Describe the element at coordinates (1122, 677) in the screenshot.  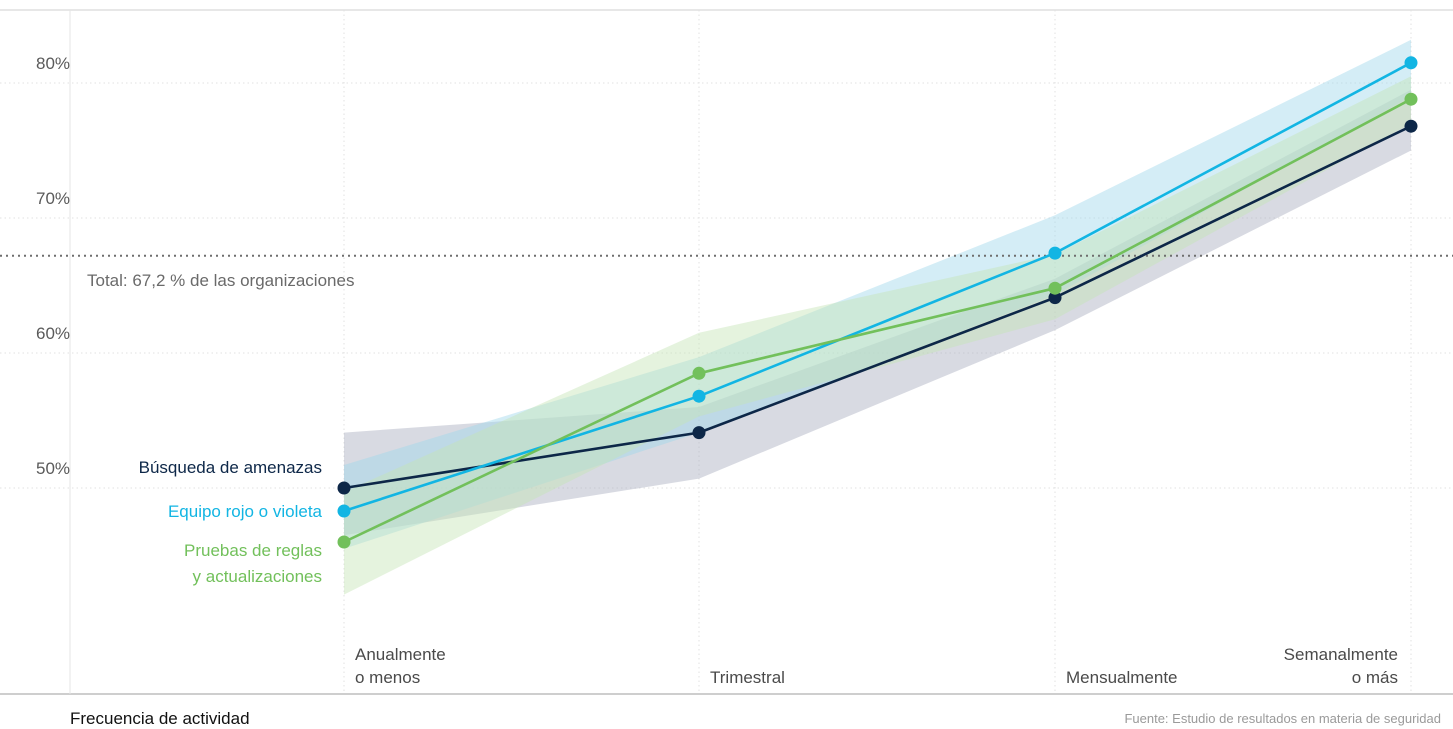
I see `x-tick-label: Mensualmente` at that location.